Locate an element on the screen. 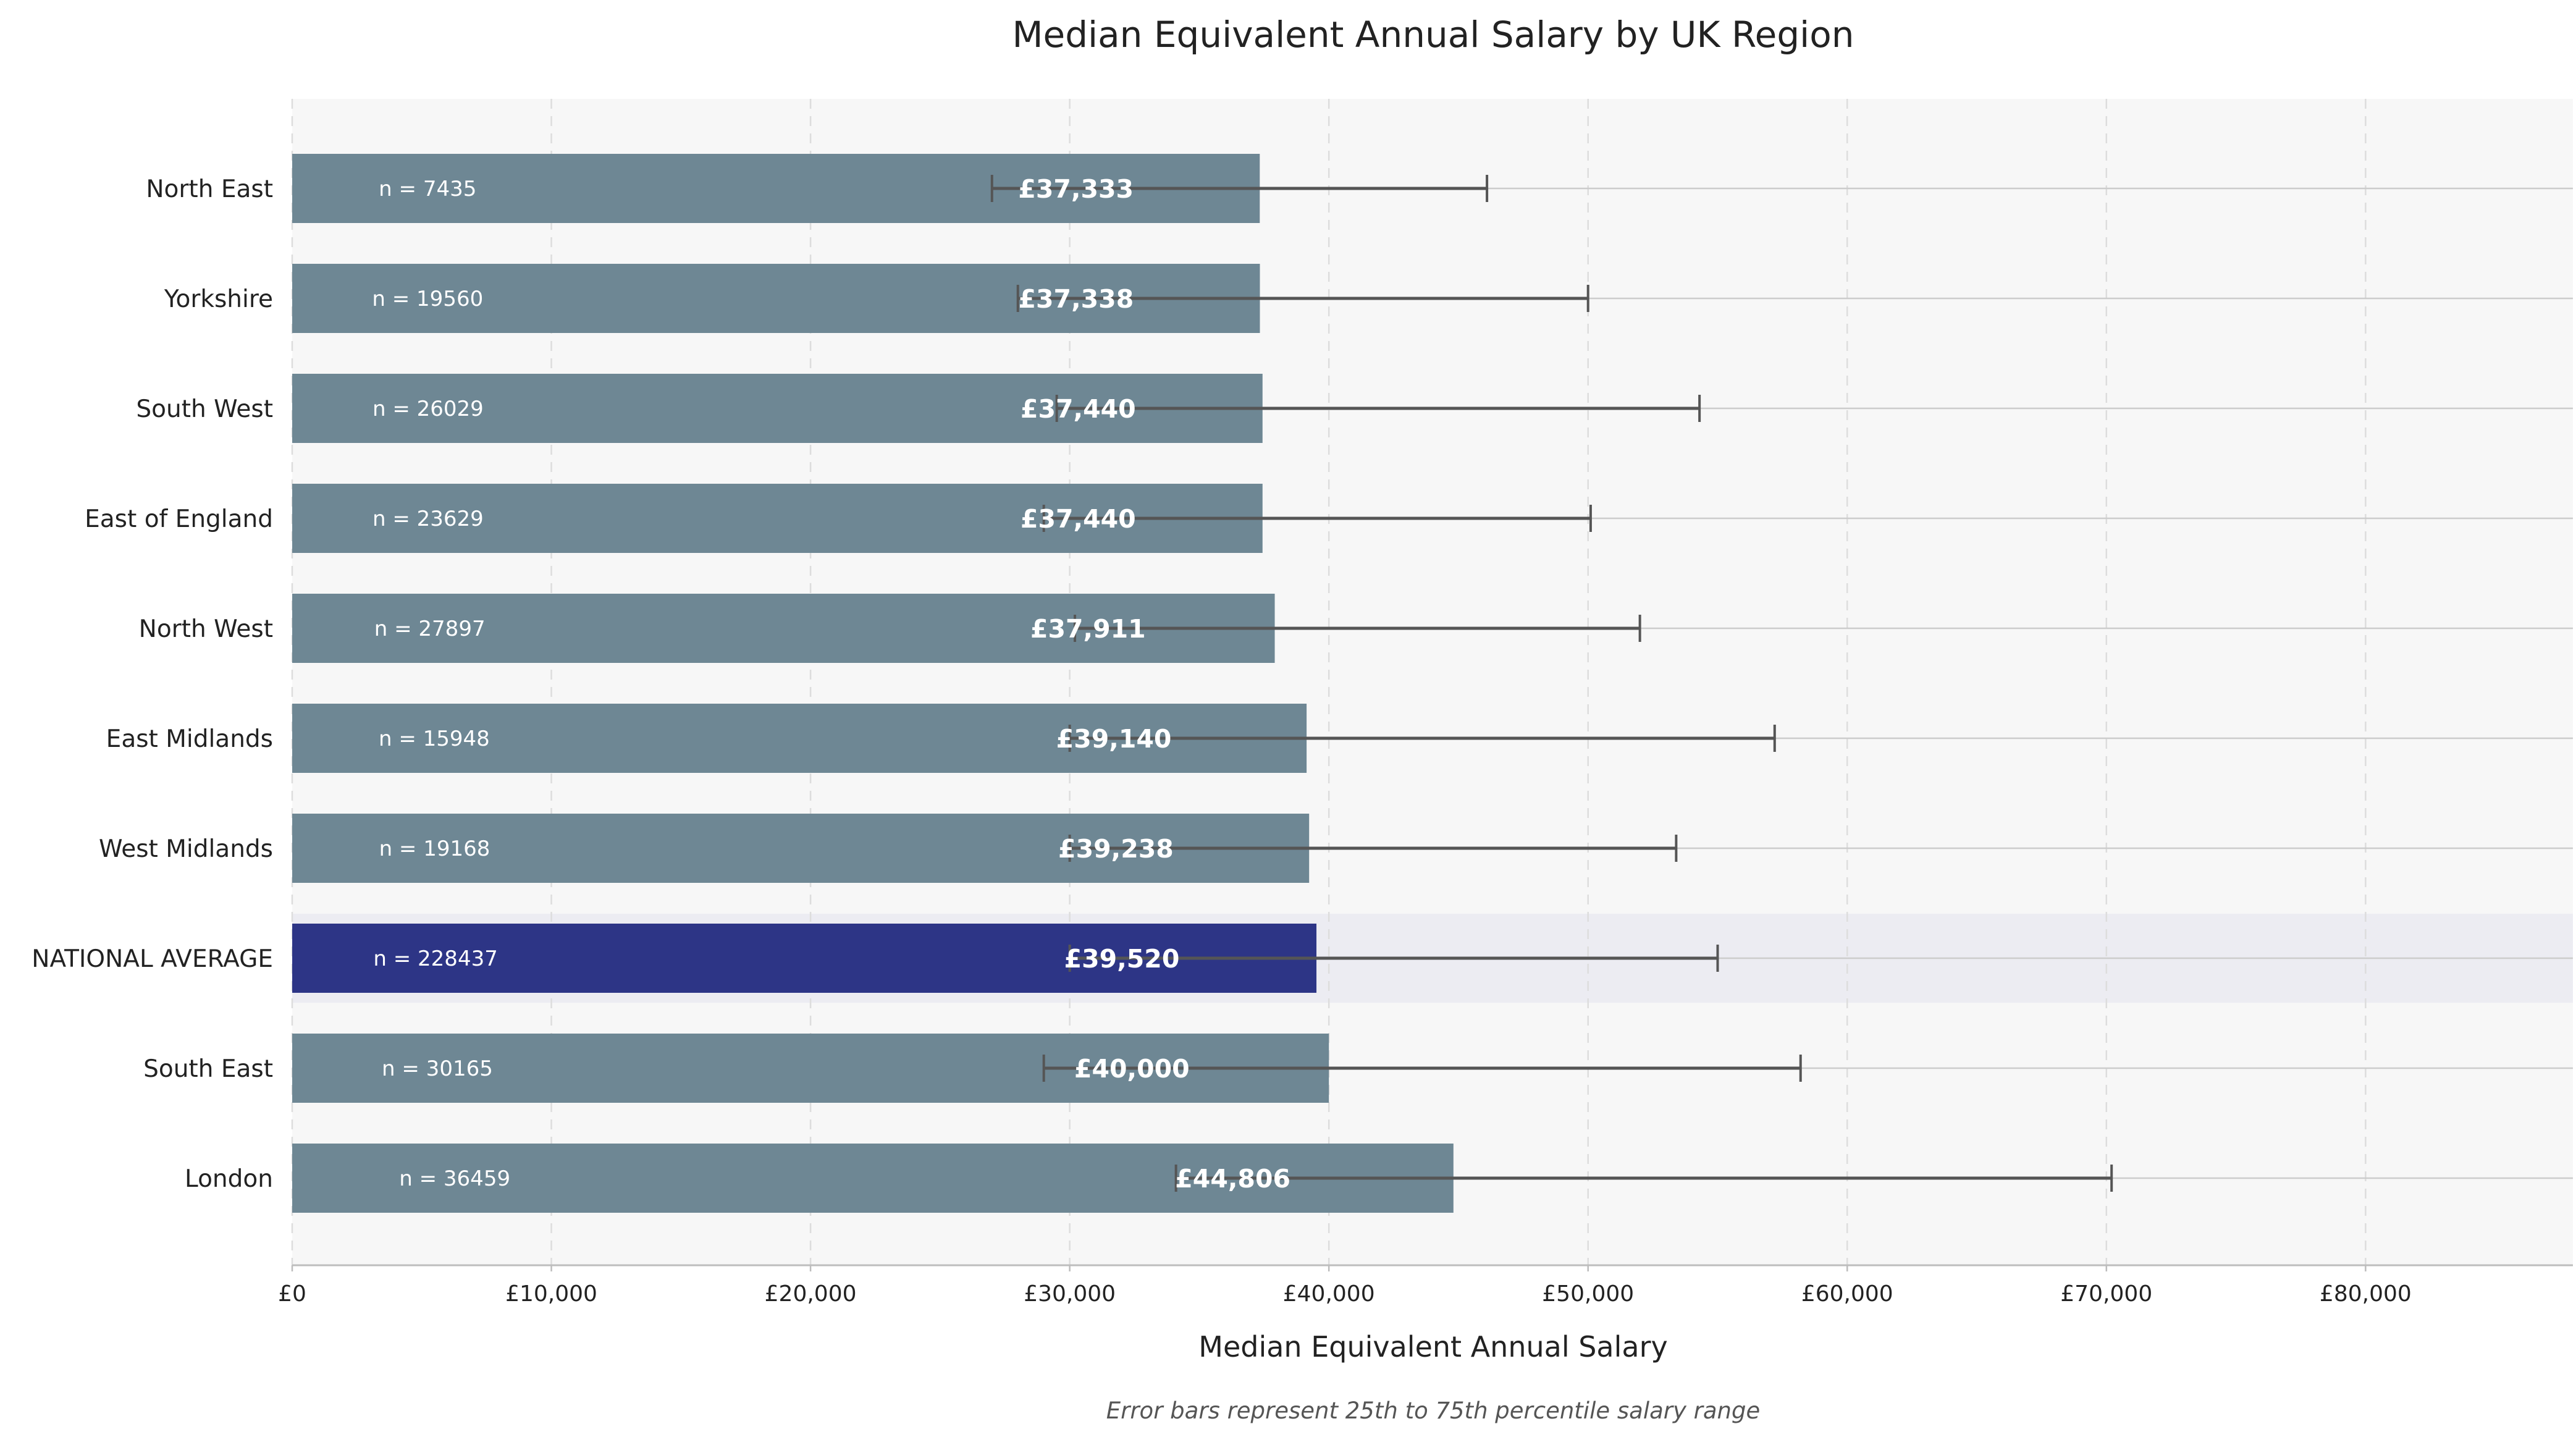 The width and height of the screenshot is (2576, 1437). sample-size-label: n = 36459 is located at coordinates (454, 1178).